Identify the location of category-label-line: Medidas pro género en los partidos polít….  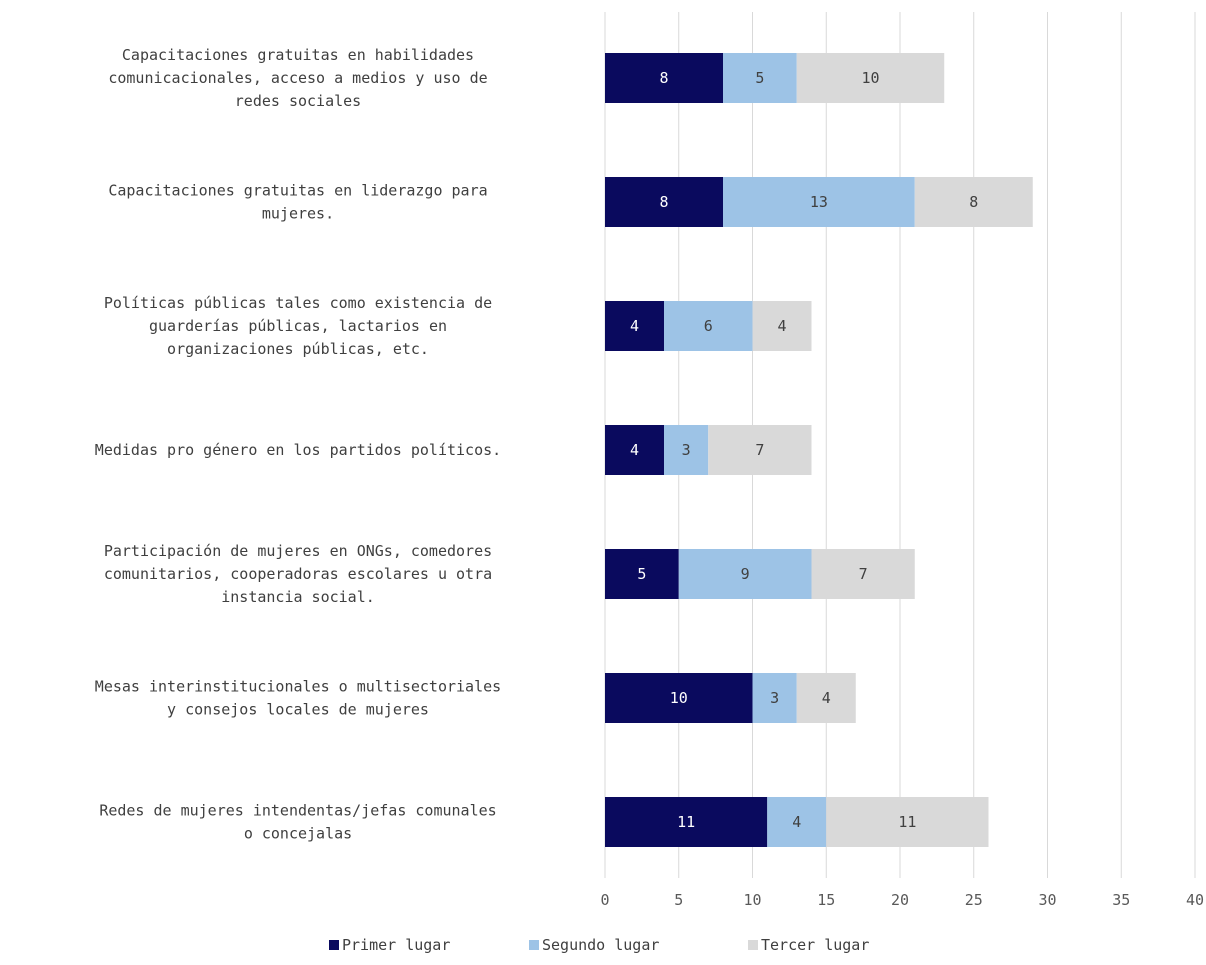
(298, 450).